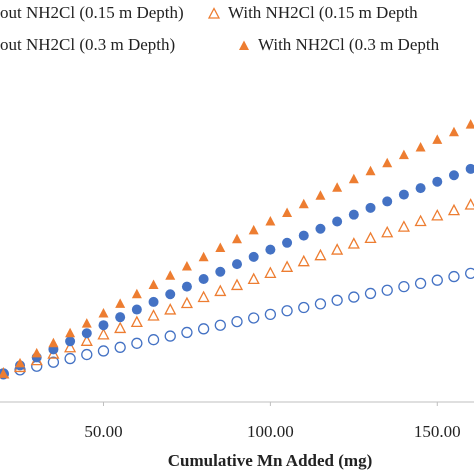 This screenshot has width=474, height=474. I want to click on x-axis-title: Cumulative Mn Added (mg), so click(270, 460).